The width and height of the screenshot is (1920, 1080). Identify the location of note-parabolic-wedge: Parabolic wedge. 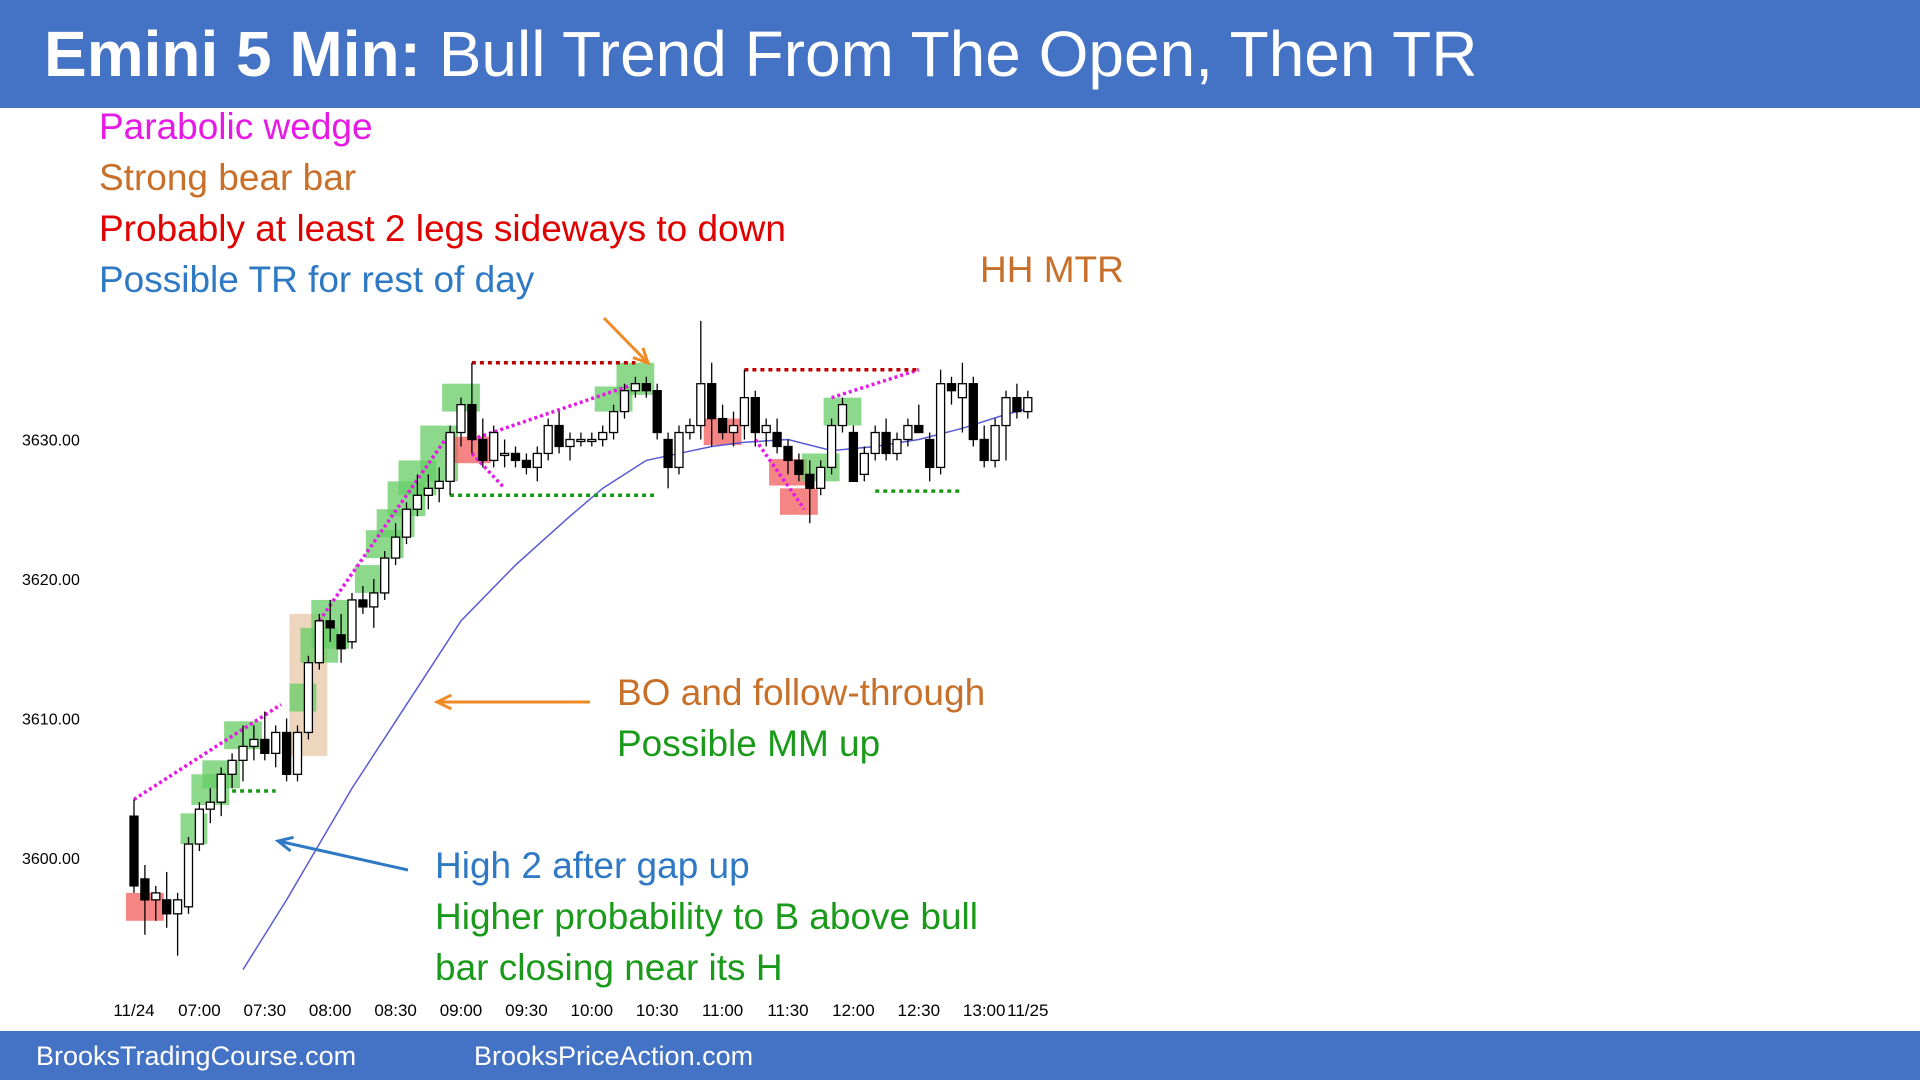
(236, 126).